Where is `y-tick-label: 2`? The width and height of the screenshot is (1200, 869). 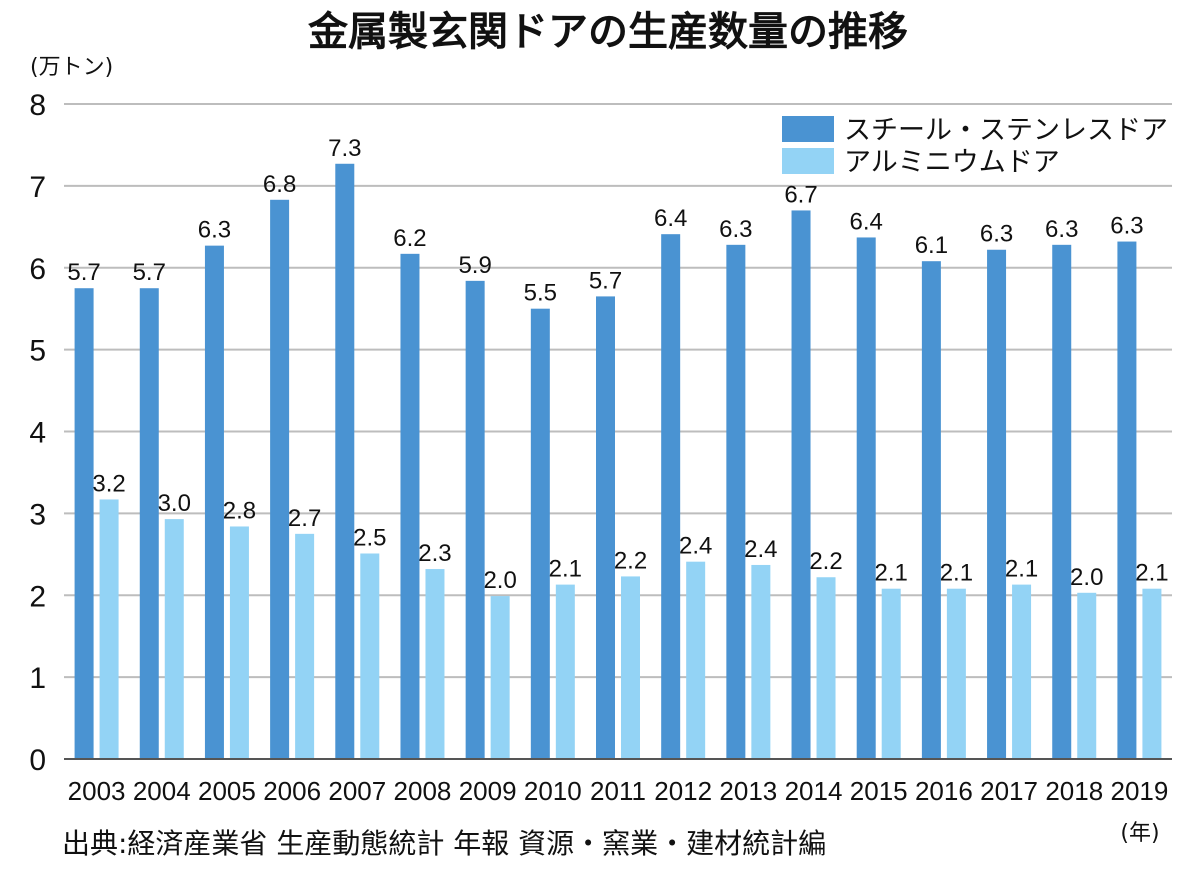
y-tick-label: 2 is located at coordinates (37, 596).